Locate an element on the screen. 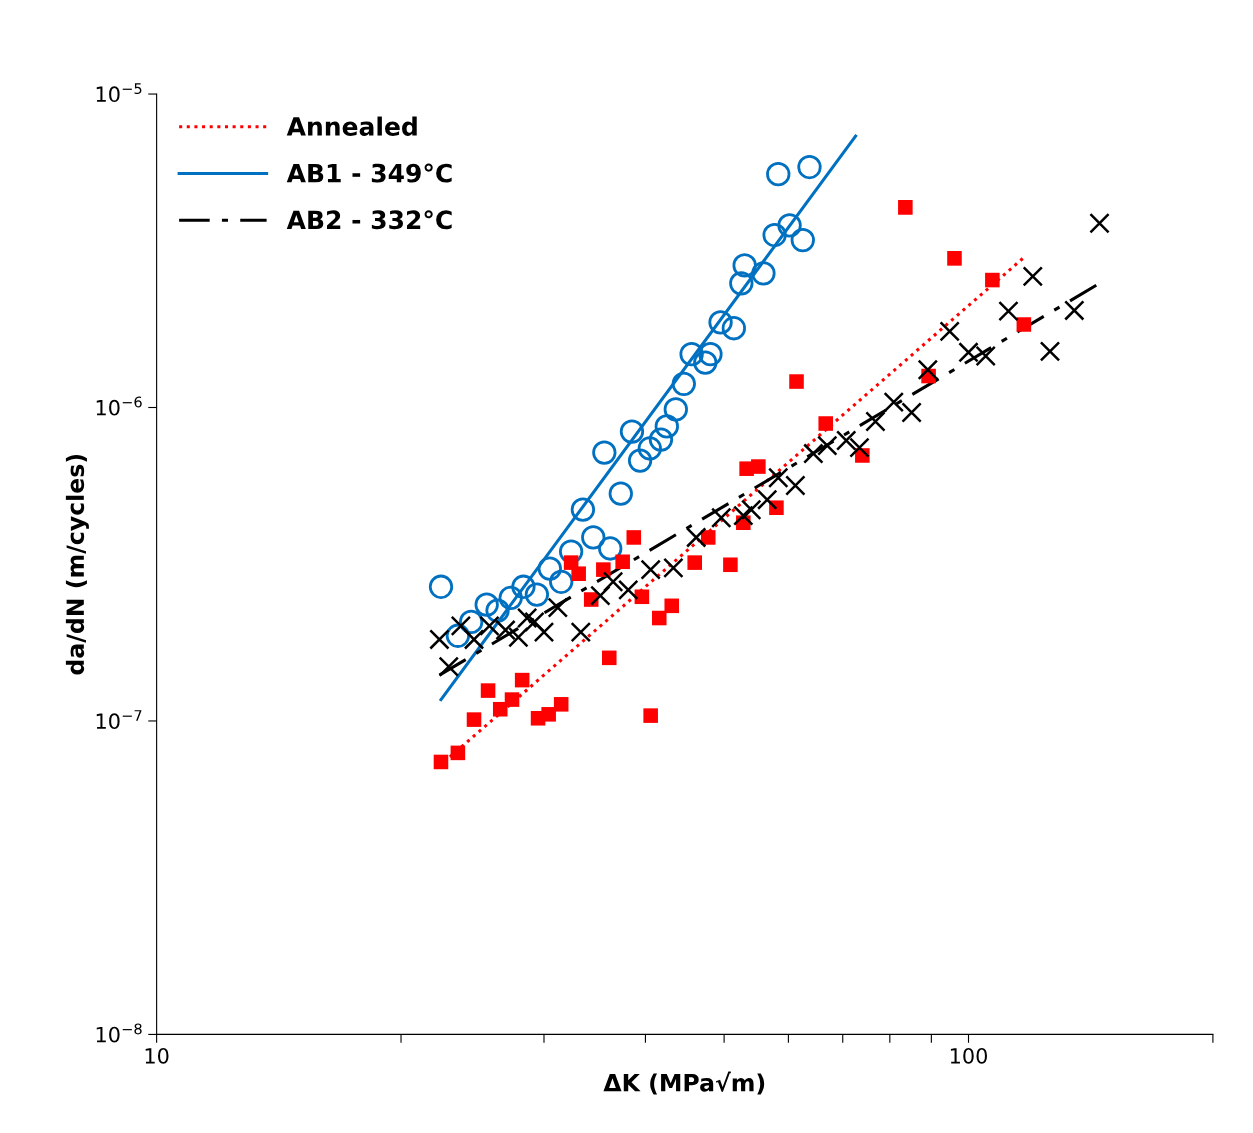  legend-label: Annealed is located at coordinates (351, 126).